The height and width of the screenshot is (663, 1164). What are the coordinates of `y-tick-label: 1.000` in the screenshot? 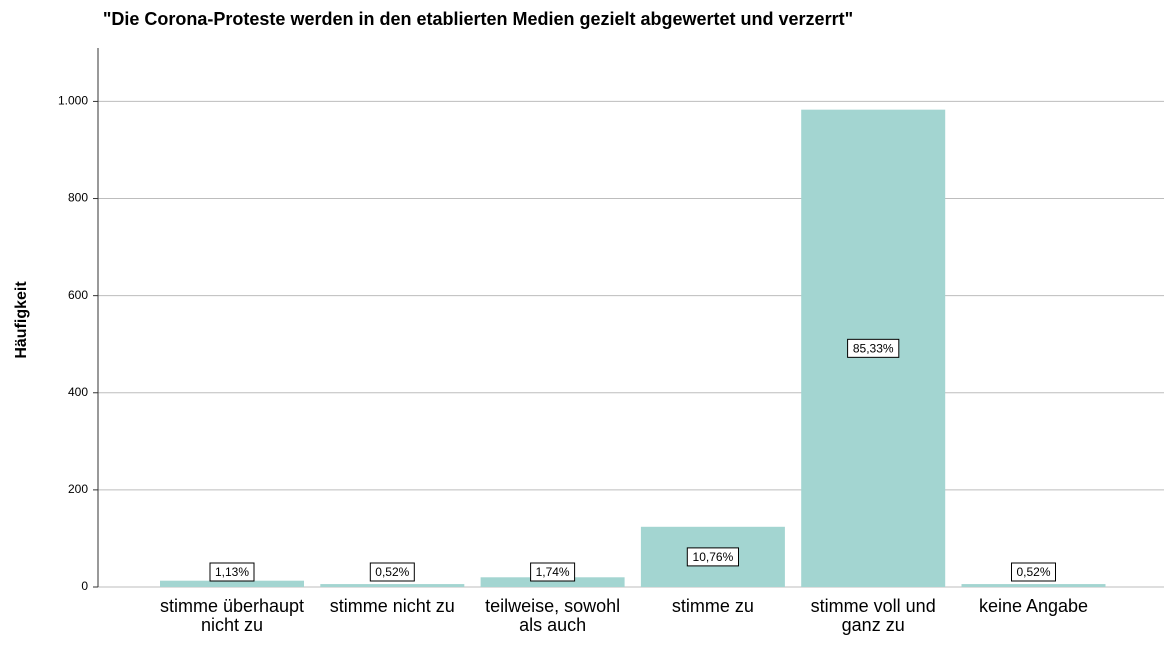 It's located at (73, 101).